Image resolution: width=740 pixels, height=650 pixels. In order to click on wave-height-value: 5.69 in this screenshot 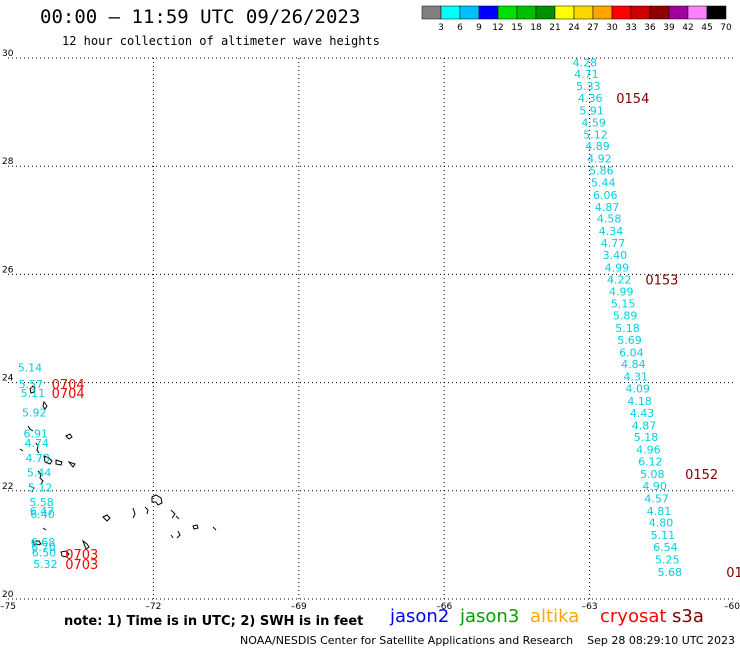, I will do `click(629, 340)`.